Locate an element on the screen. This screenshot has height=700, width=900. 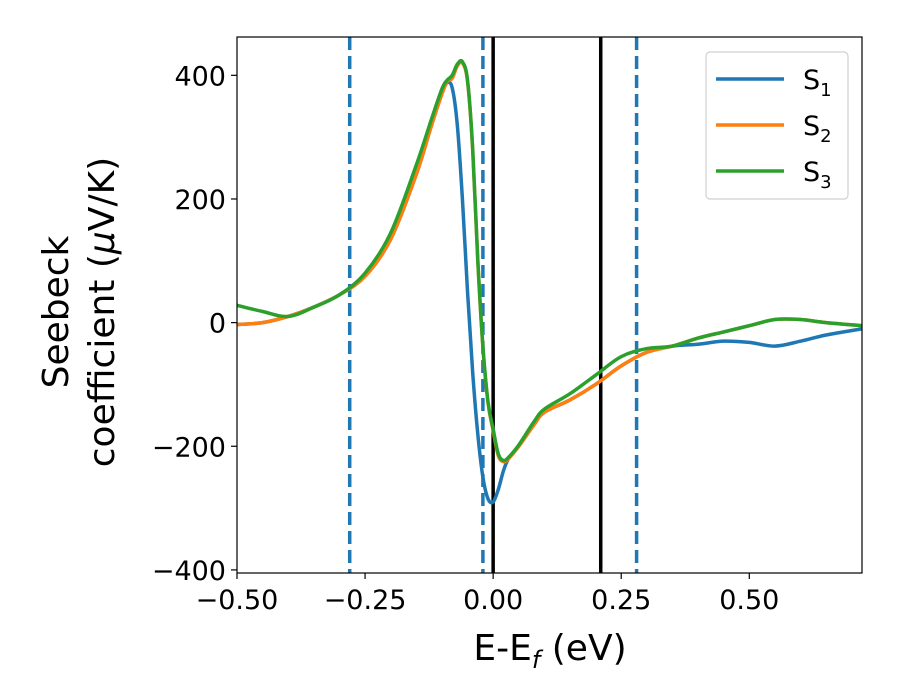
legend-label-s2: S2 is located at coordinates (817, 129).